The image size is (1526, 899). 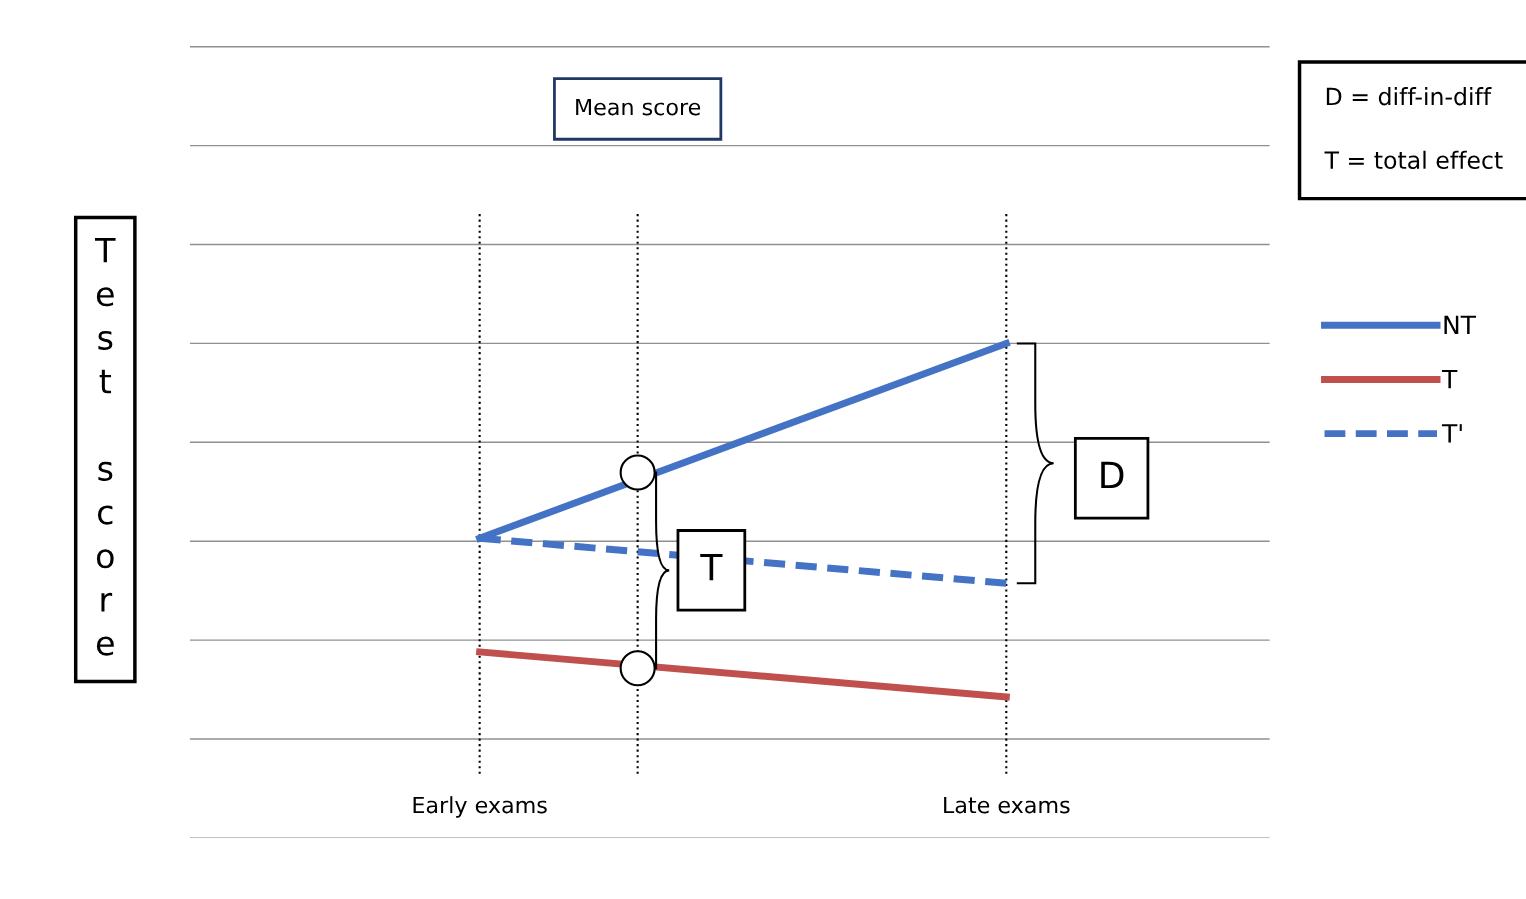 I want to click on legend-label: T, so click(x=1449, y=379).